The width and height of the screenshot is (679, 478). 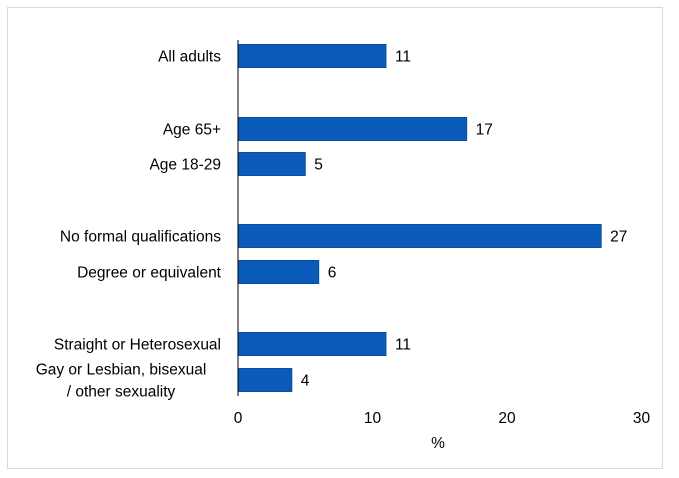 I want to click on value-label-5: 11, so click(x=403, y=345).